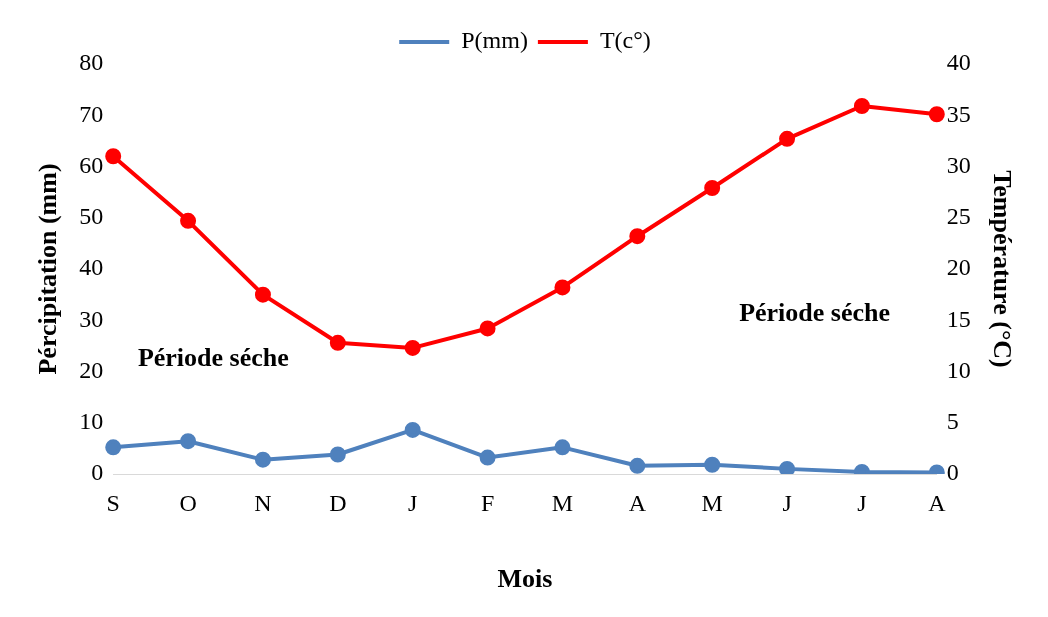 Image resolution: width=1048 pixels, height=617 pixels. Describe the element at coordinates (91, 216) in the screenshot. I see `y-tick-label: 50` at that location.